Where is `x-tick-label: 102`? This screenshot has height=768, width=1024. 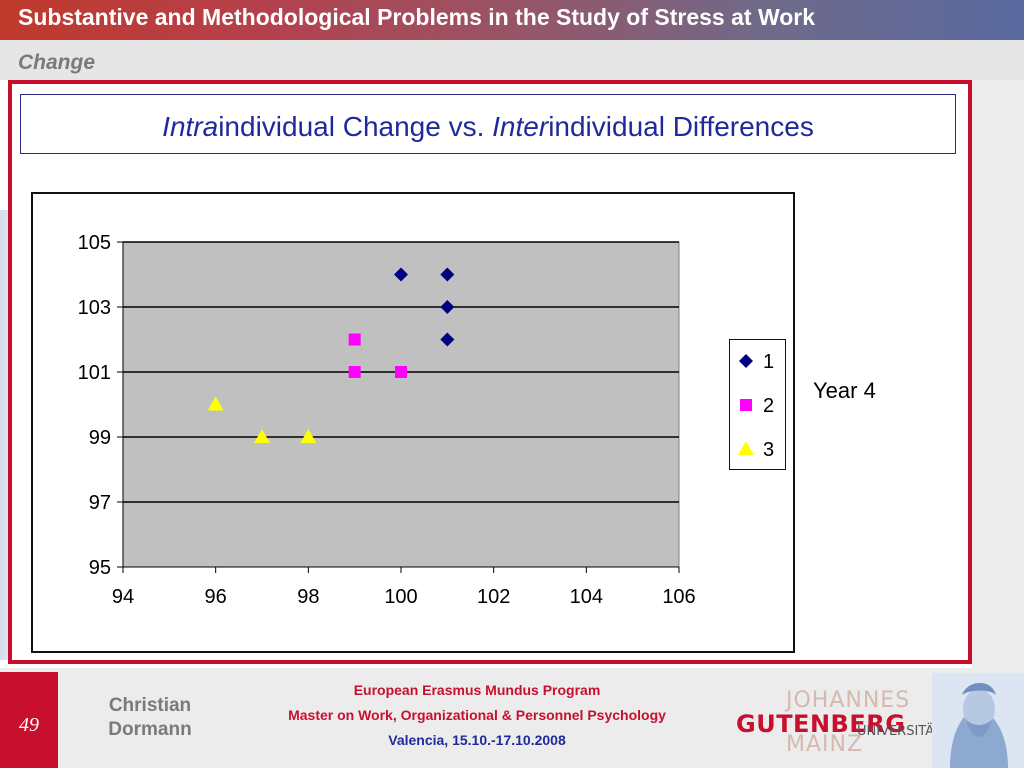
x-tick-label: 102 is located at coordinates (493, 597).